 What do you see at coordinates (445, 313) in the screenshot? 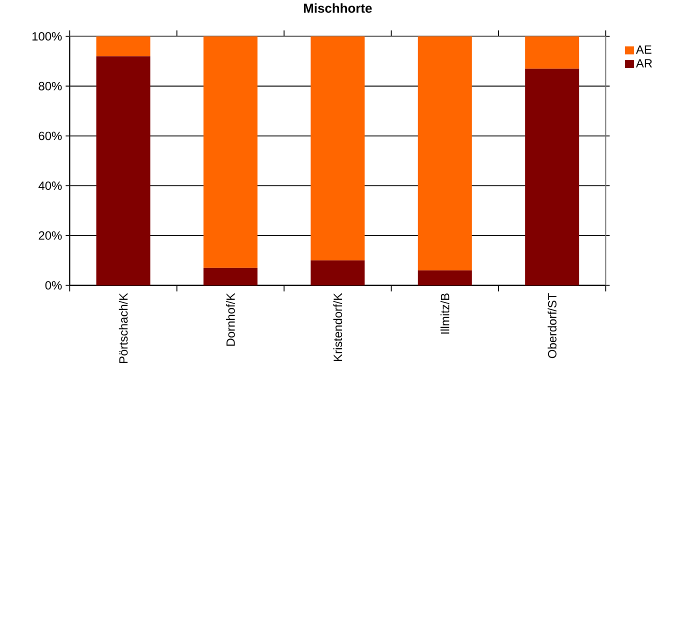
I see `x-tick-label: Illmitz/B` at bounding box center [445, 313].